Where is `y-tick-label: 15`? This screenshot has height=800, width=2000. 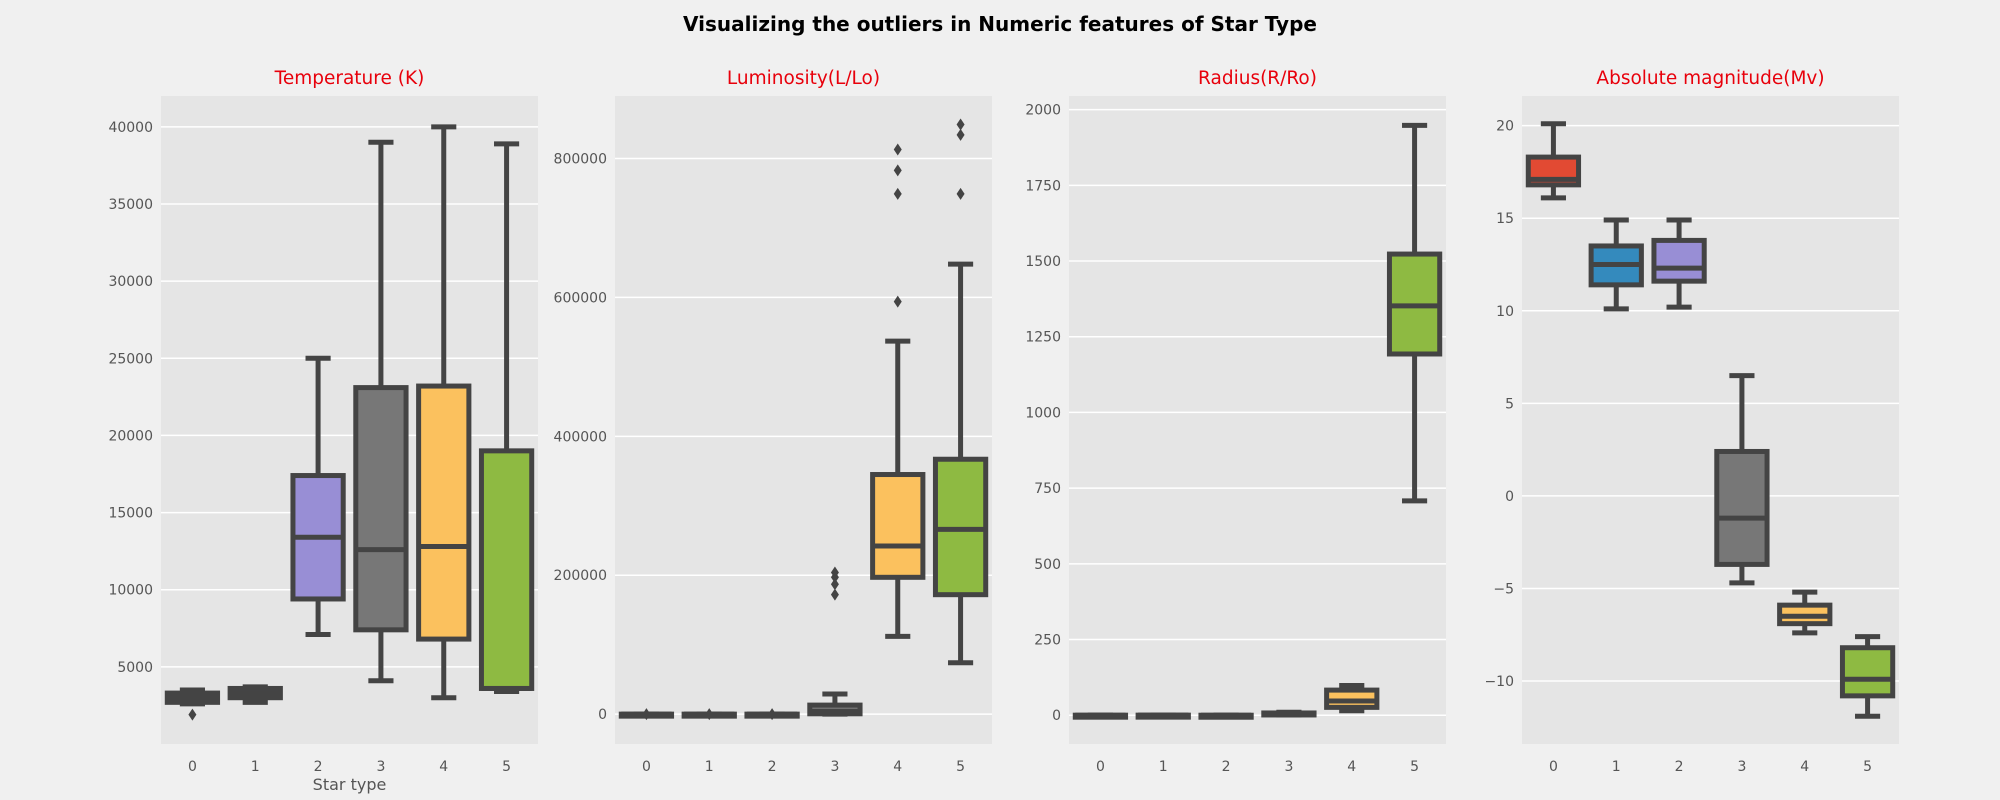
y-tick-label: 15 is located at coordinates (1505, 219).